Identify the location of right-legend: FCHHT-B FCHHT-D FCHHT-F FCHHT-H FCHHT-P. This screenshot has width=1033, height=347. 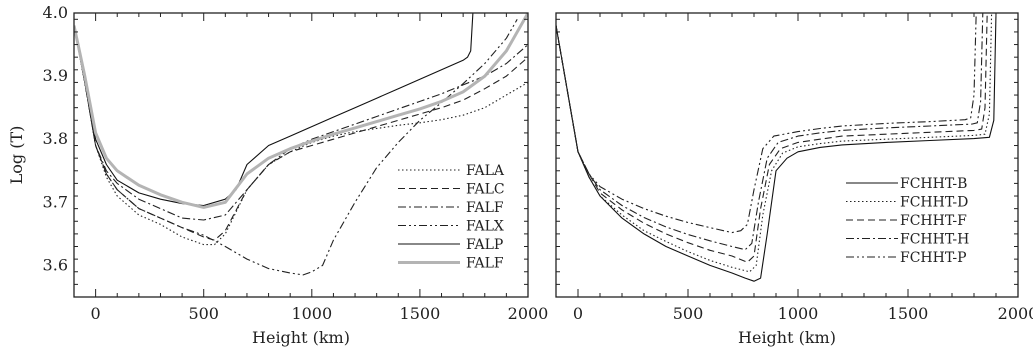
(907, 221).